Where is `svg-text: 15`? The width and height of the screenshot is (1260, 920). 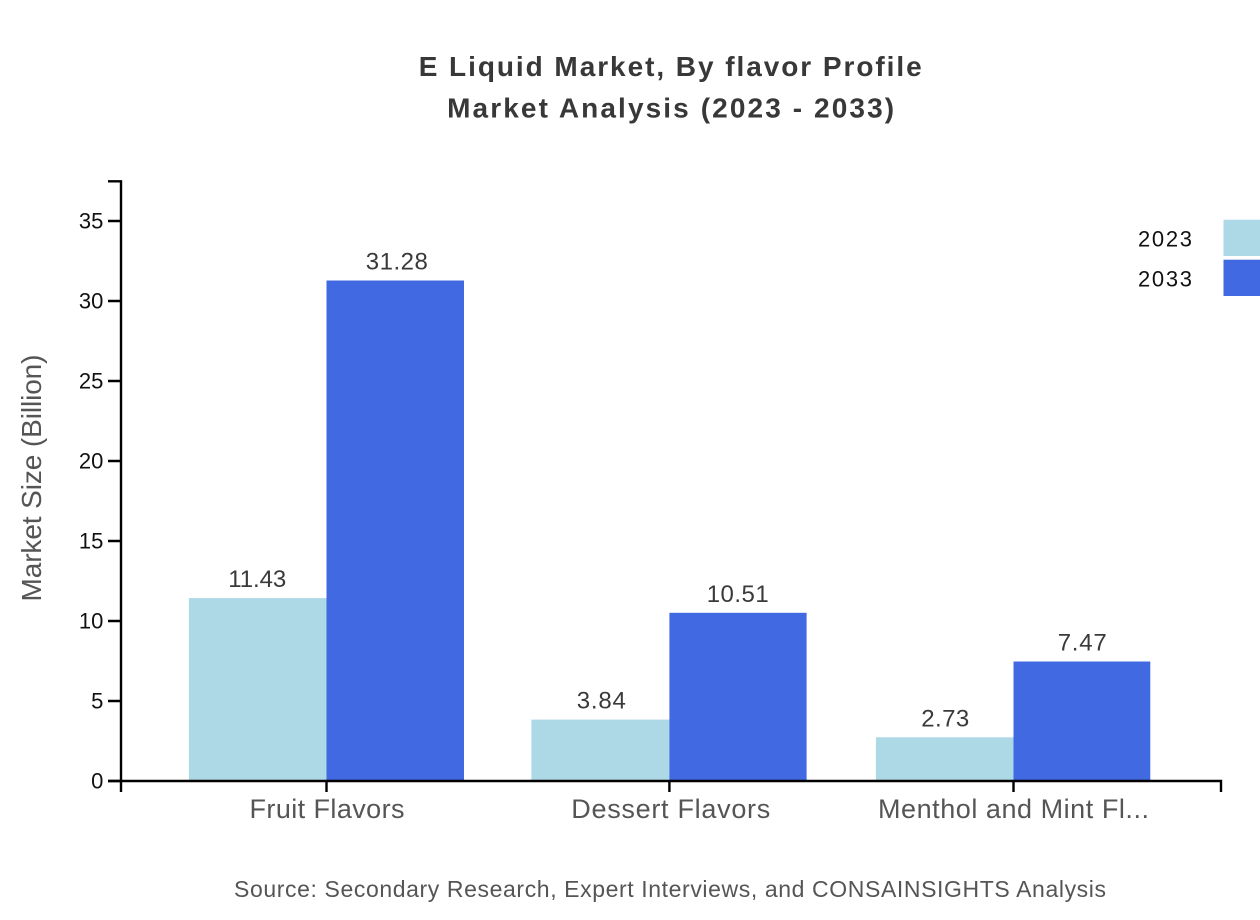
svg-text: 15 is located at coordinates (91, 541).